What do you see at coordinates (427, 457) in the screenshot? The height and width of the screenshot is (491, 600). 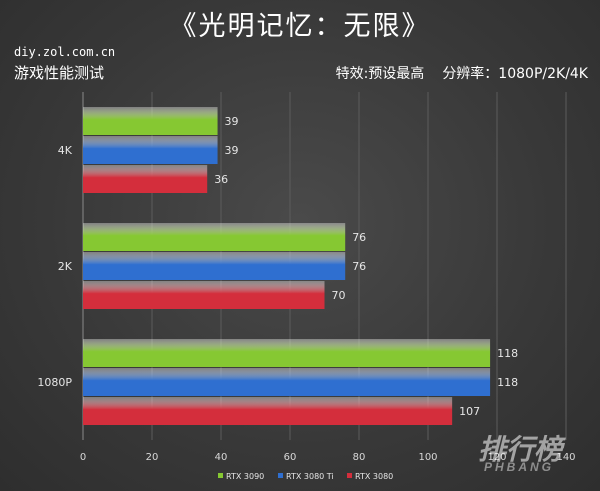 I see `x-tick-label: 100` at bounding box center [427, 457].